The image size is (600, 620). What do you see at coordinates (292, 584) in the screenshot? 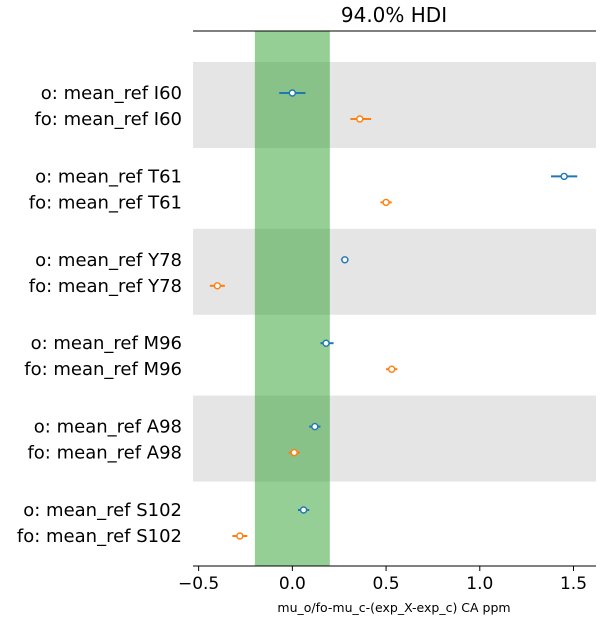
I see `x-tick-label: 0.0` at bounding box center [292, 584].